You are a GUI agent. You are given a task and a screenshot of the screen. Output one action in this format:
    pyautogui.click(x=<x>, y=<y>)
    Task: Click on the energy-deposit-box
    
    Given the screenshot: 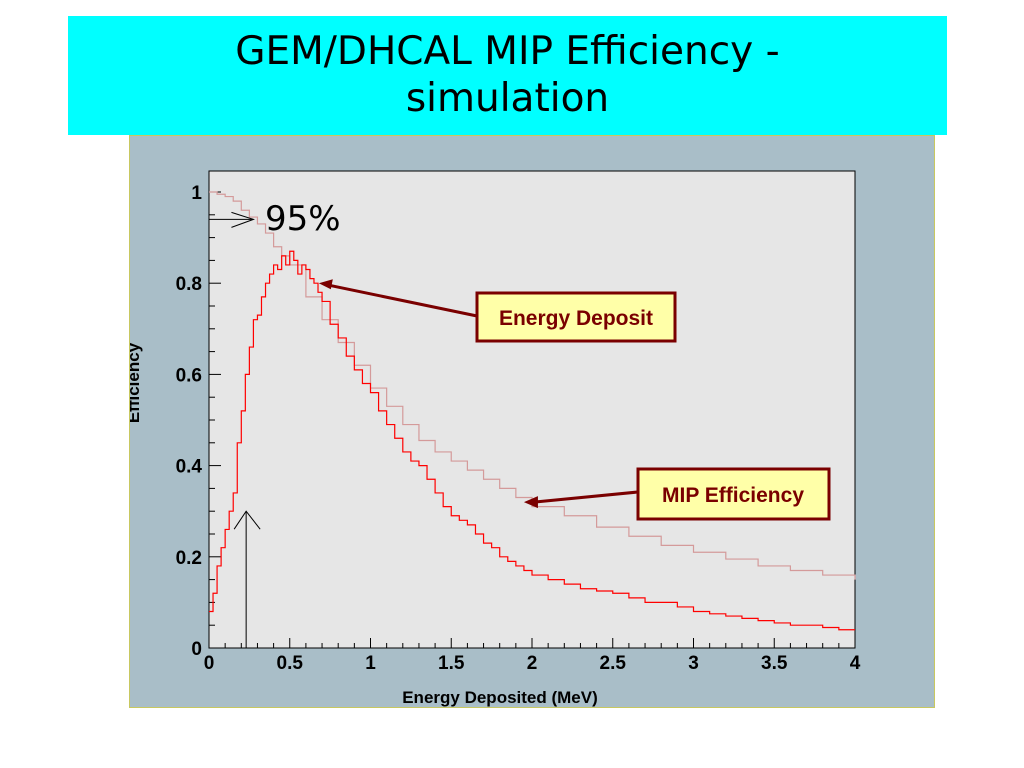 What is the action you would take?
    pyautogui.click(x=576, y=317)
    